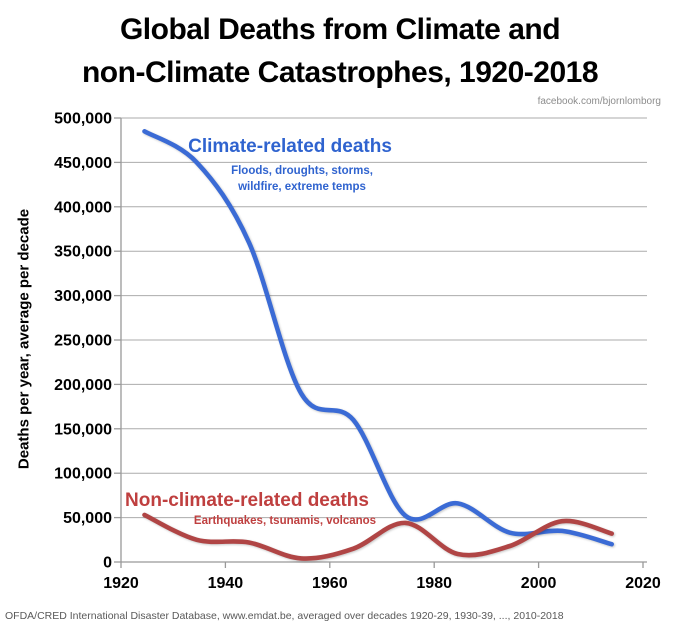 This screenshot has width=680, height=633. What do you see at coordinates (121, 583) in the screenshot?
I see `x-tick-label: 1920` at bounding box center [121, 583].